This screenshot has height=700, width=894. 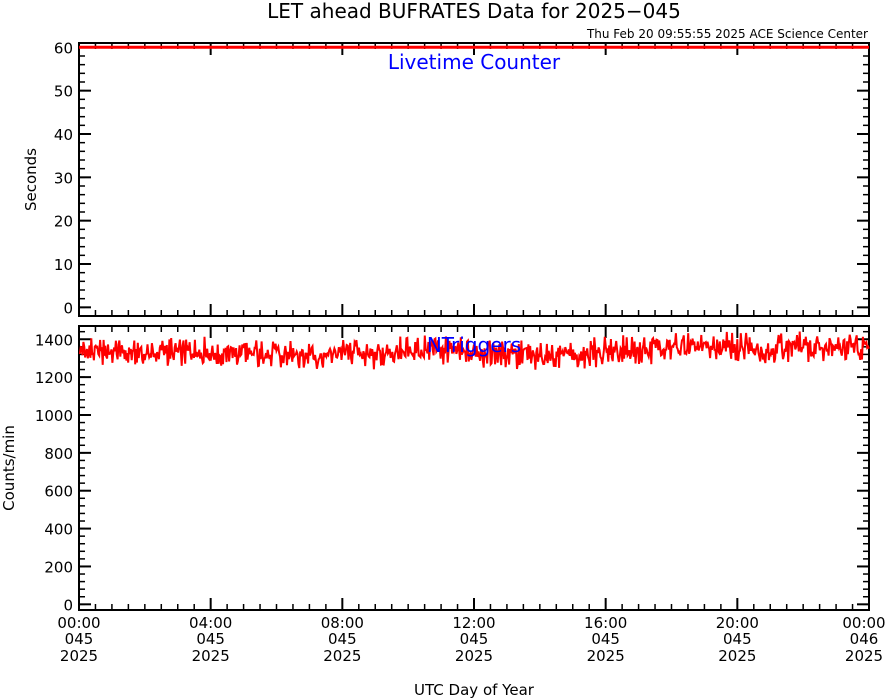 What do you see at coordinates (605, 623) in the screenshot?
I see `x-tick-label-time: 16:00` at bounding box center [605, 623].